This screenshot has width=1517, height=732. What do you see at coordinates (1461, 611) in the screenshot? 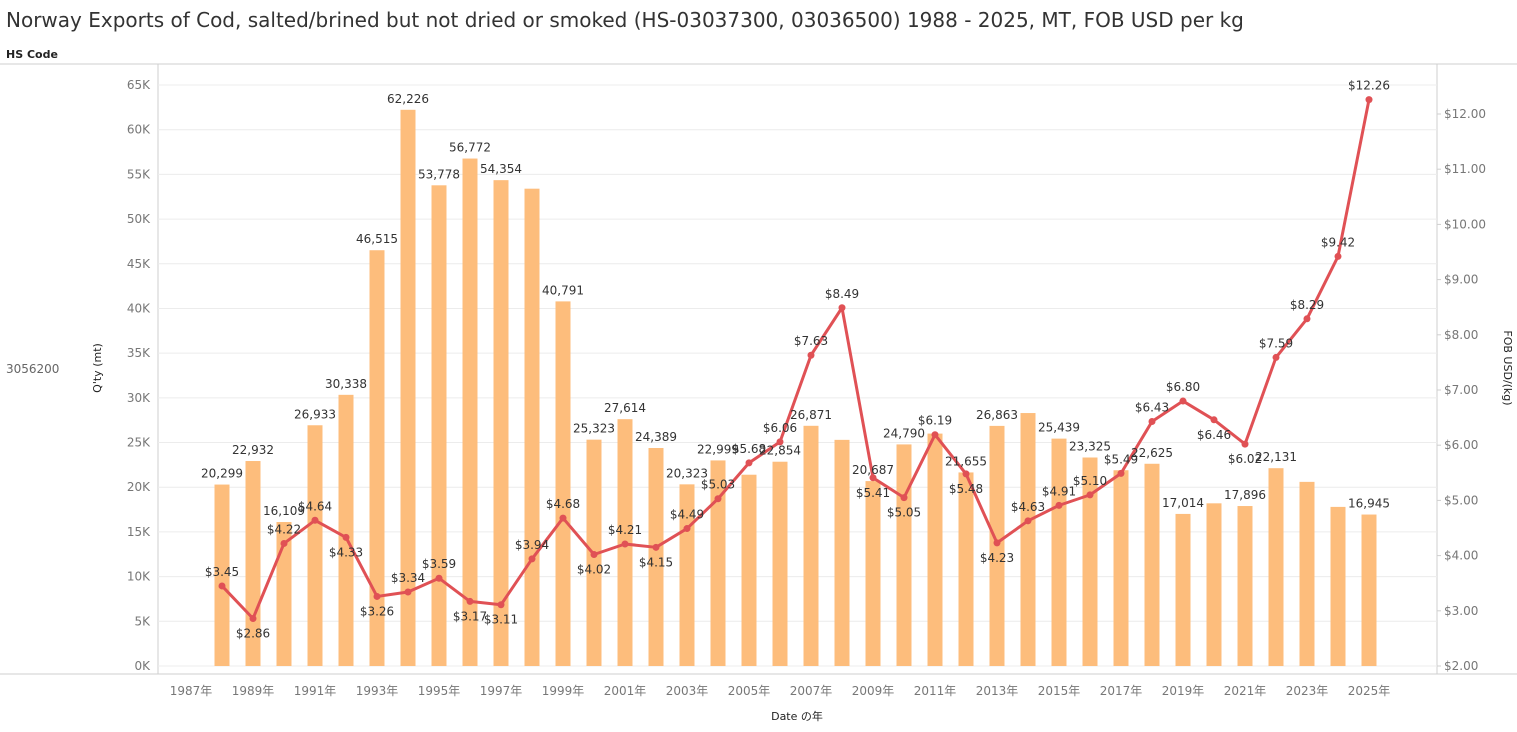
I see `right-tick-label: $3.00` at bounding box center [1461, 611].